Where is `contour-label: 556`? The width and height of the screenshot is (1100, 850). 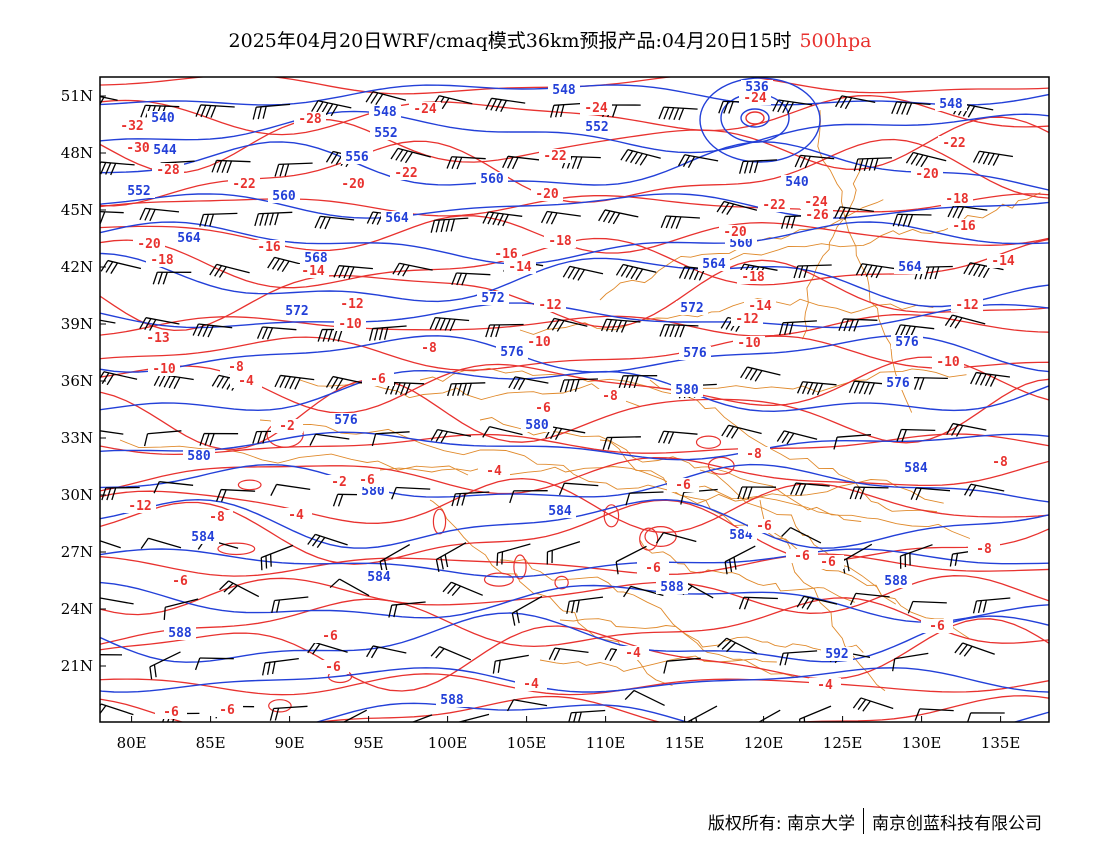
contour-label: 556 is located at coordinates (357, 157).